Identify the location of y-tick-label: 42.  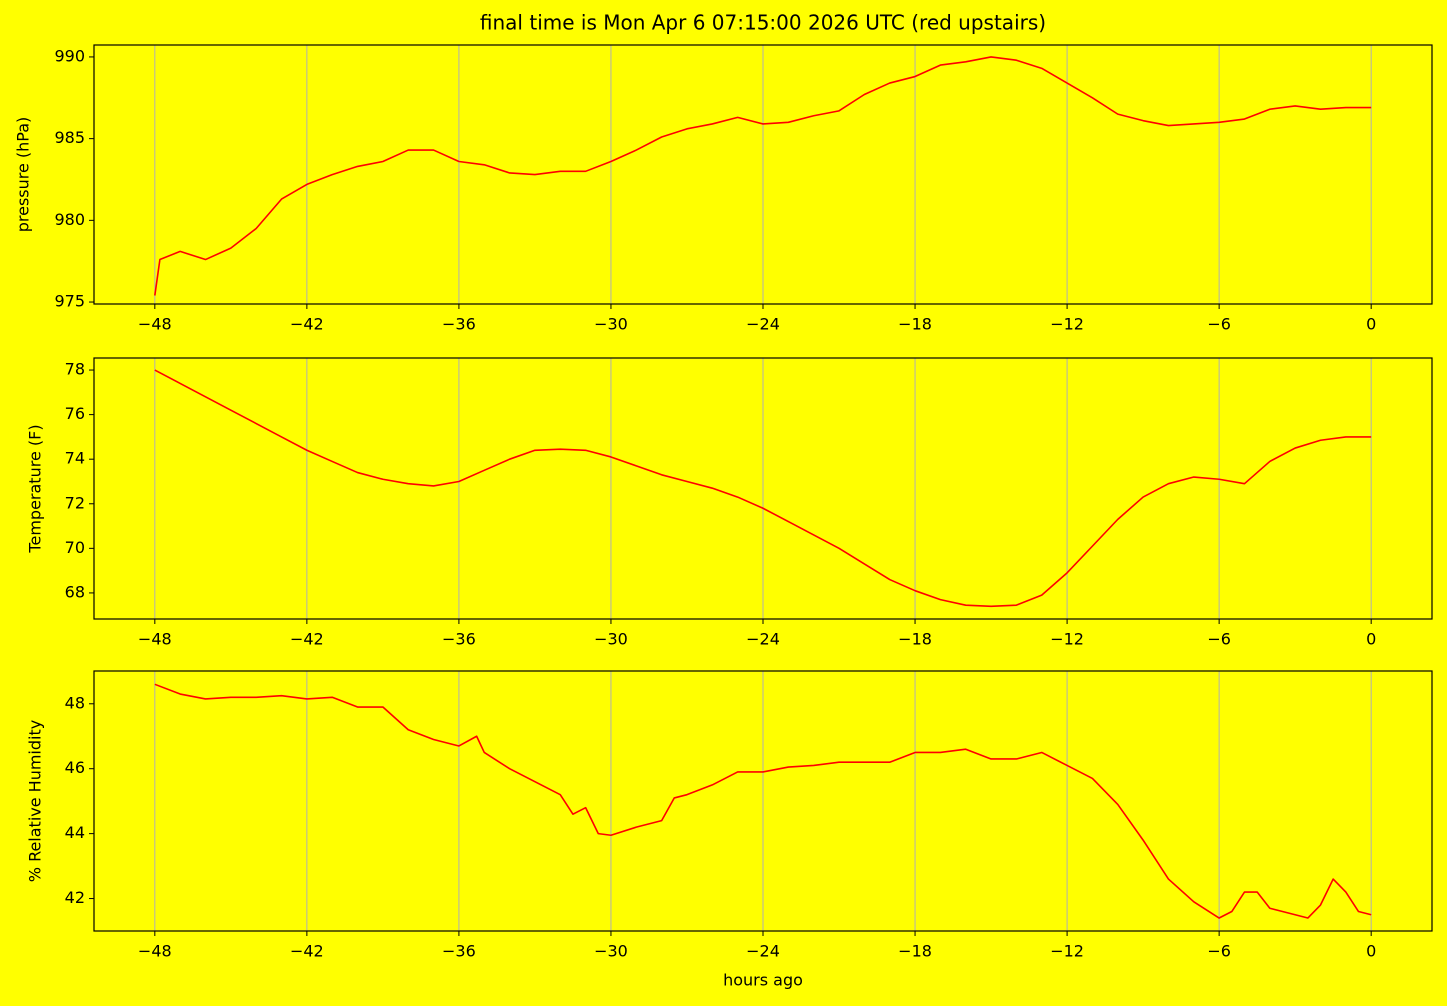
(75, 897).